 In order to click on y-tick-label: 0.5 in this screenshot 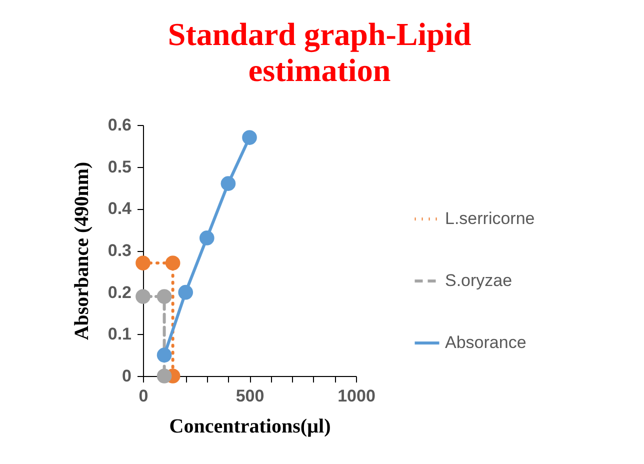, I will do `click(120, 166)`.